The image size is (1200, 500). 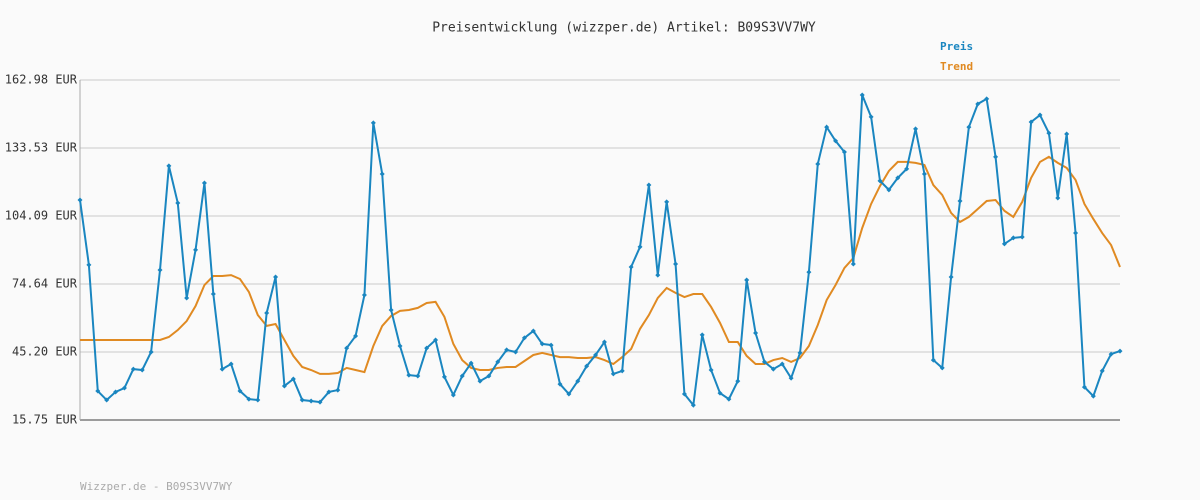 What do you see at coordinates (41, 148) in the screenshot?
I see `y-tick-label: 133.53 EUR` at bounding box center [41, 148].